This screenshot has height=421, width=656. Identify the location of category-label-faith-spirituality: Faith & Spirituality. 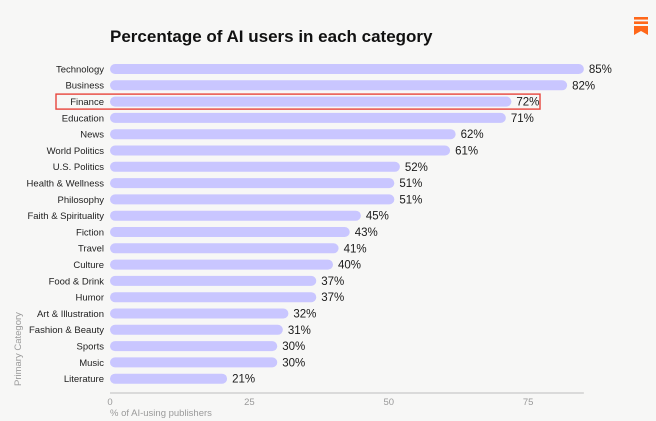
(65, 216).